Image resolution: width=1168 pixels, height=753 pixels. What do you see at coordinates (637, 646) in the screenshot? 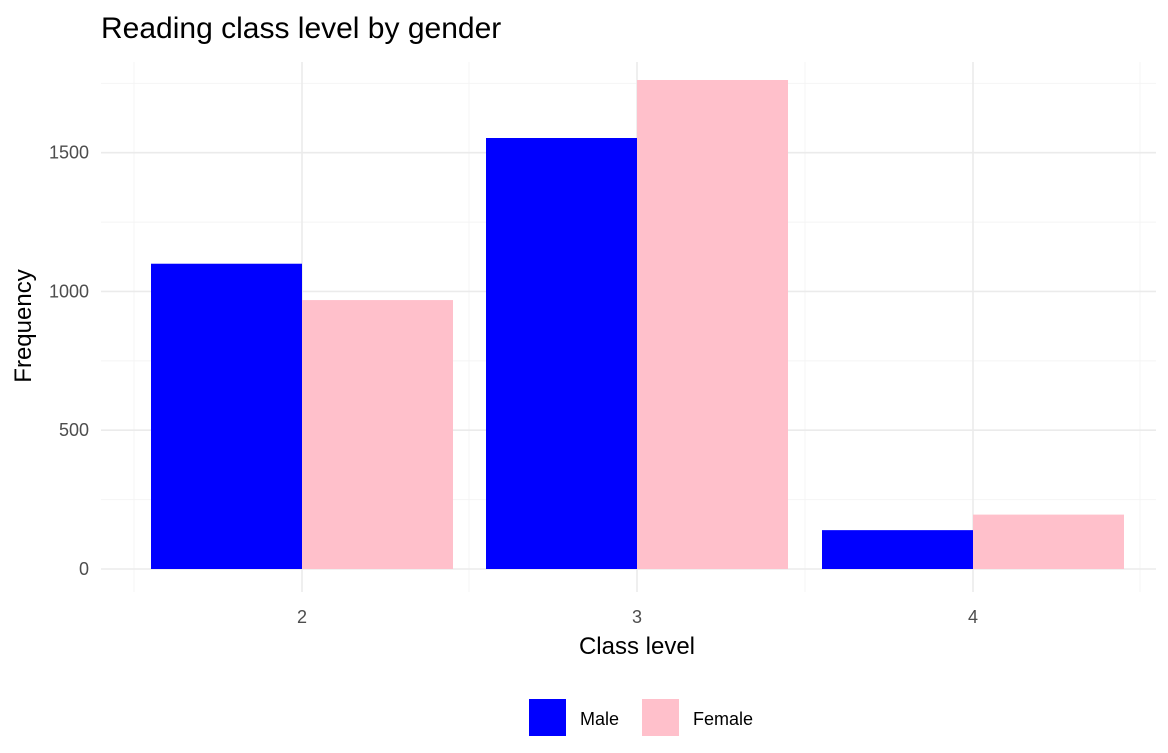
I see `x-axis-title: Class level` at bounding box center [637, 646].